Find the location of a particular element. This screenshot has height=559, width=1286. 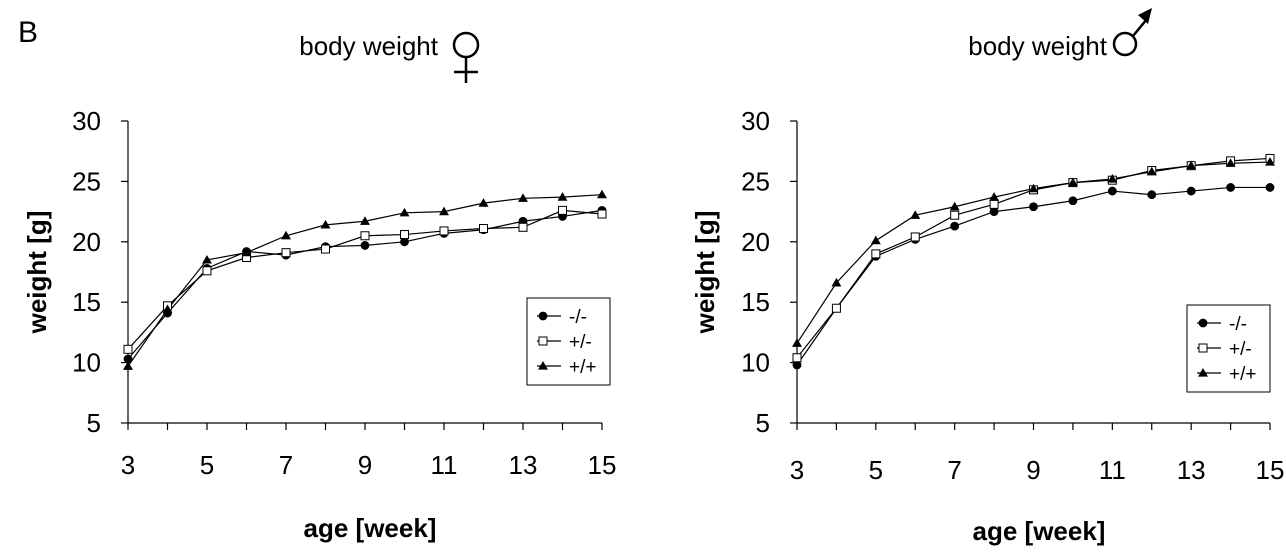

female-symbol-icon is located at coordinates (466, 57).